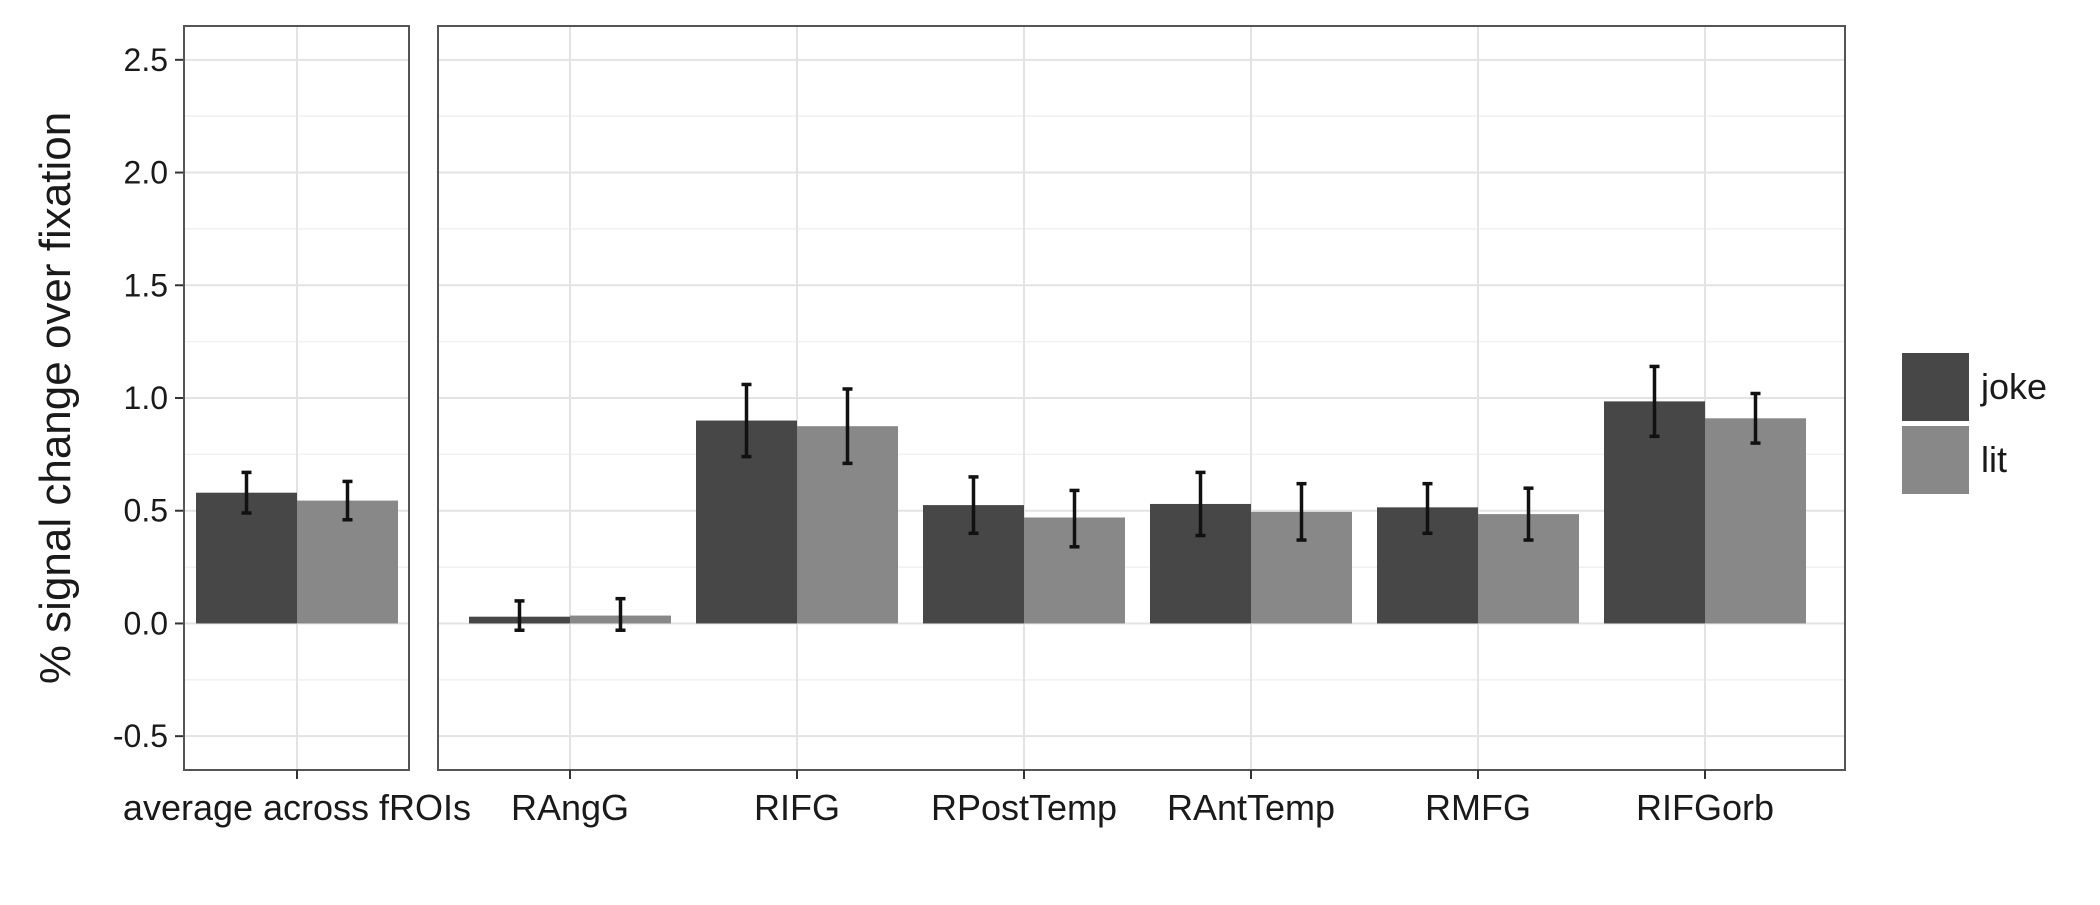 Image resolution: width=2100 pixels, height=905 pixels. Describe the element at coordinates (1024, 807) in the screenshot. I see `x-tick-label: RPostTemp` at that location.